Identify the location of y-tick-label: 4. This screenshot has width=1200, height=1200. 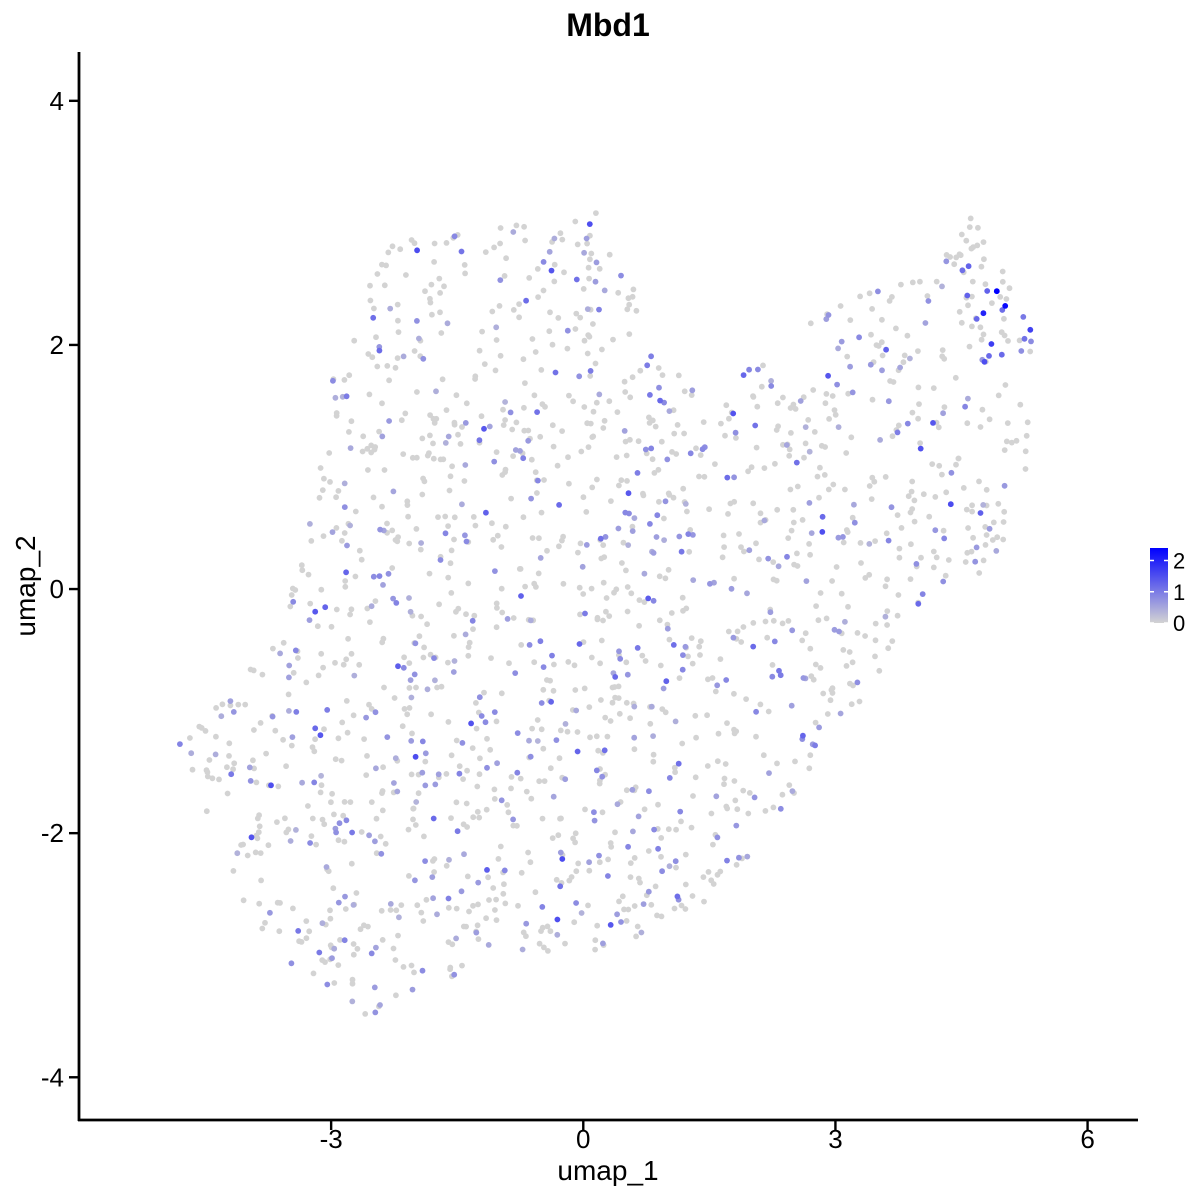
(57, 101).